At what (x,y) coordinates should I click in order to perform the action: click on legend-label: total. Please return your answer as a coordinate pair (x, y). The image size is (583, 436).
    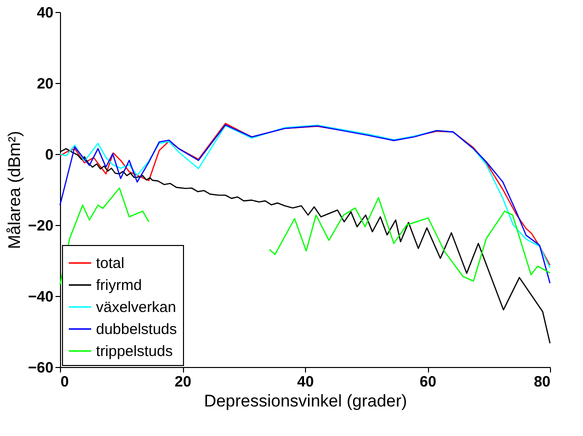
    Looking at the image, I should click on (110, 263).